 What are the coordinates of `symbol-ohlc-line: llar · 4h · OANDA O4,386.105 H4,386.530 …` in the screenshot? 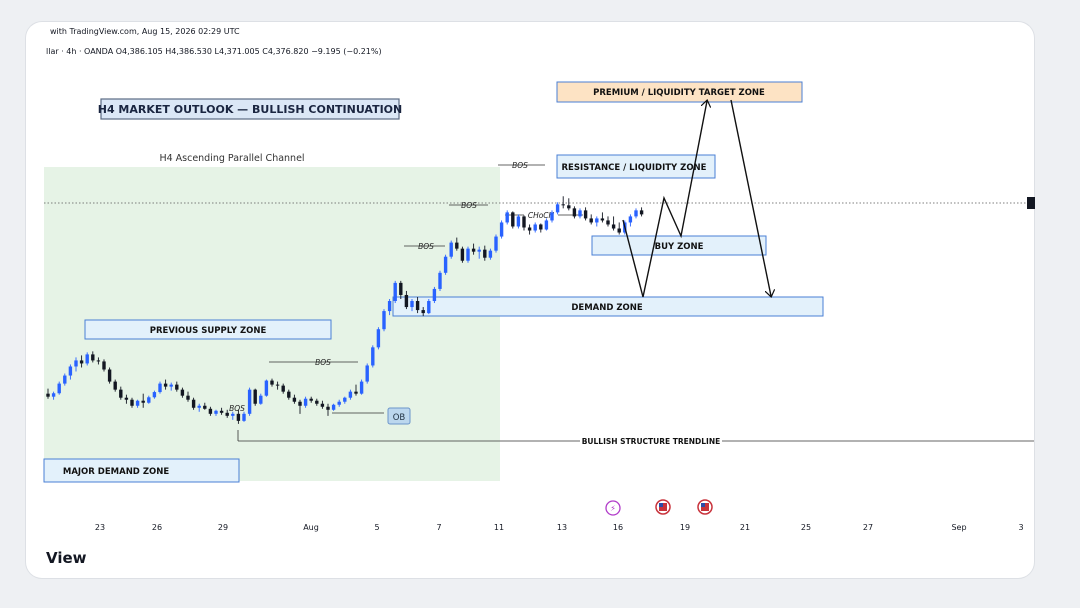 It's located at (214, 51).